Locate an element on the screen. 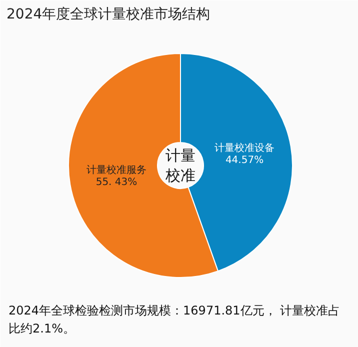 The width and height of the screenshot is (358, 347). text: 计量校准 is located at coordinates (180, 165).